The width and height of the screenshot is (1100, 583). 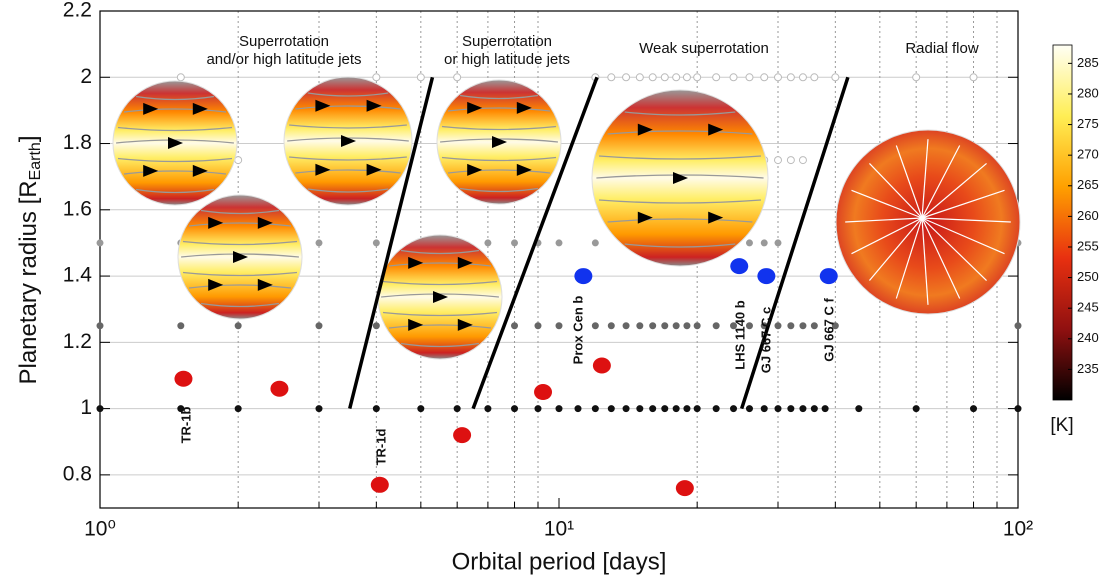 What do you see at coordinates (29, 259) in the screenshot?
I see `y-axis-label: Planetary radius [REarth]` at bounding box center [29, 259].